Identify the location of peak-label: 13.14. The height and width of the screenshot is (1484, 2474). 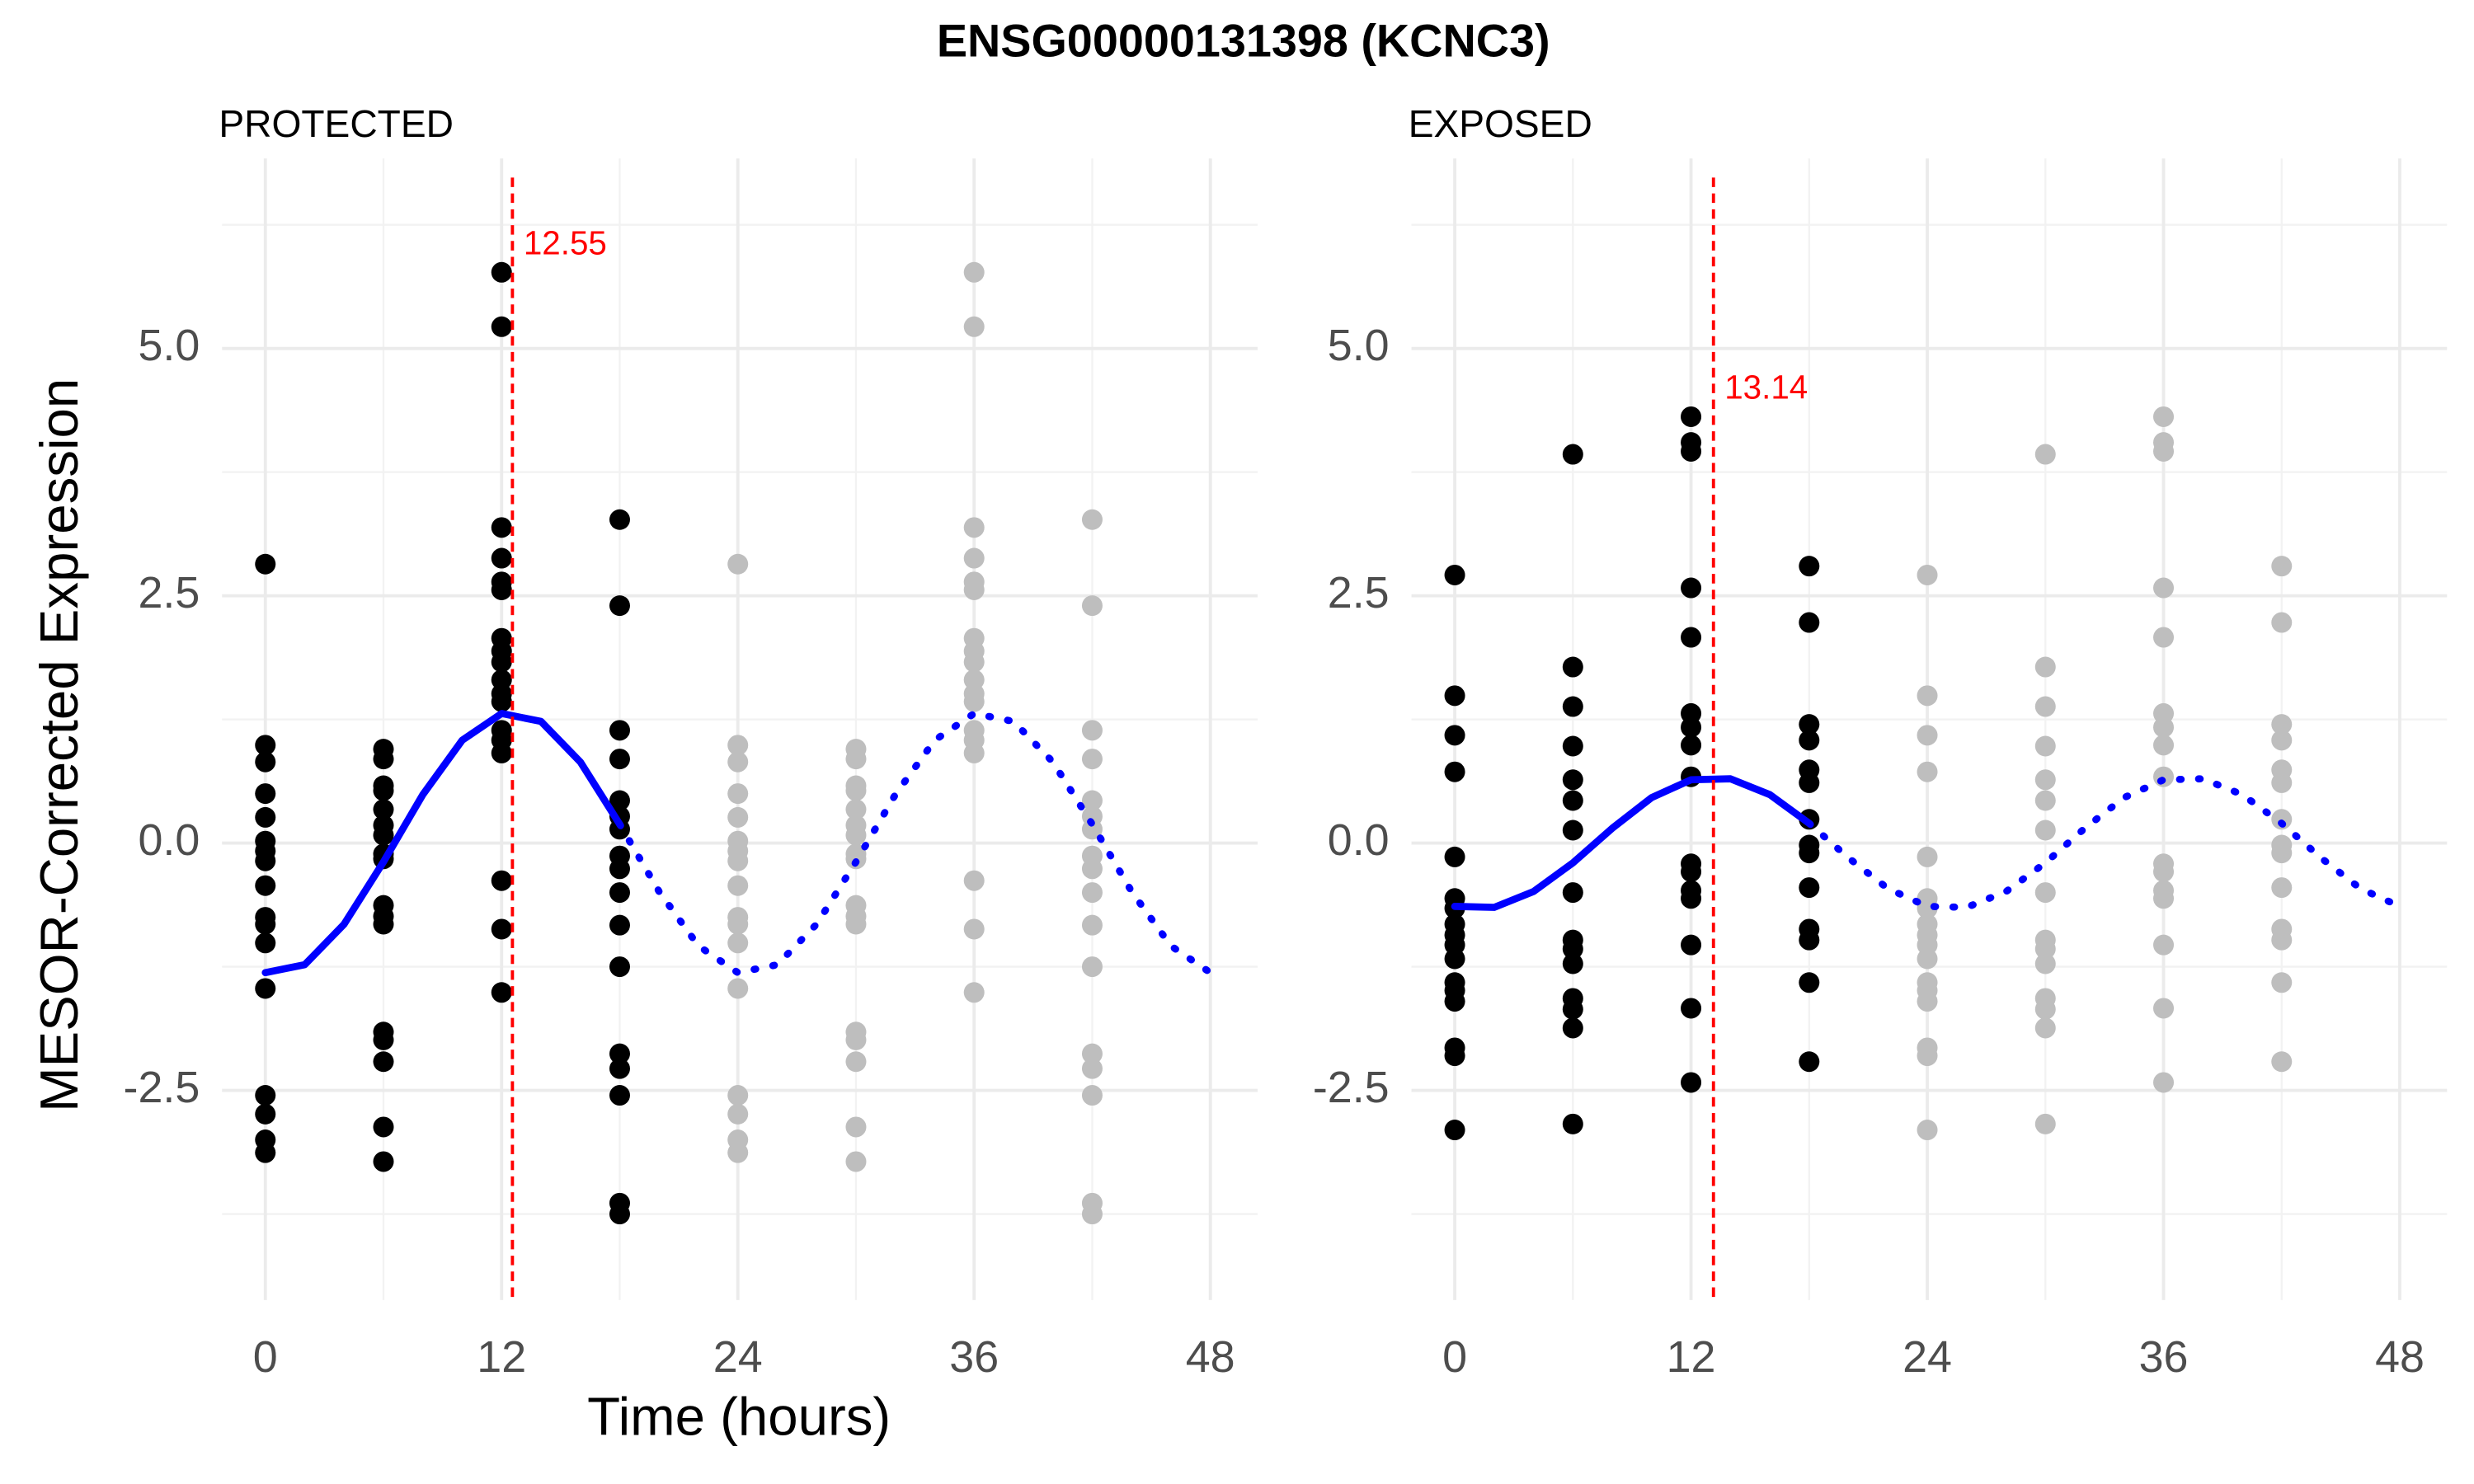
(1766, 387).